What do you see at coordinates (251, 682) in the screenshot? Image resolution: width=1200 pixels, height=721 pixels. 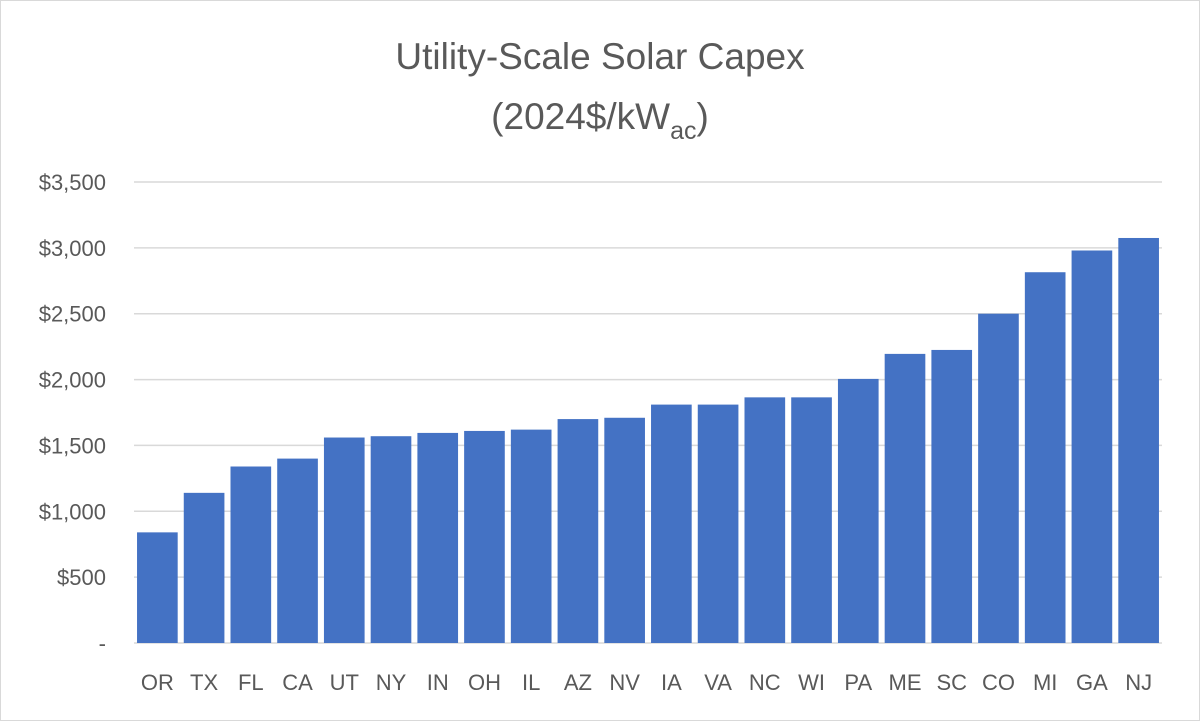 I see `x-tick-label-fl: FL` at bounding box center [251, 682].